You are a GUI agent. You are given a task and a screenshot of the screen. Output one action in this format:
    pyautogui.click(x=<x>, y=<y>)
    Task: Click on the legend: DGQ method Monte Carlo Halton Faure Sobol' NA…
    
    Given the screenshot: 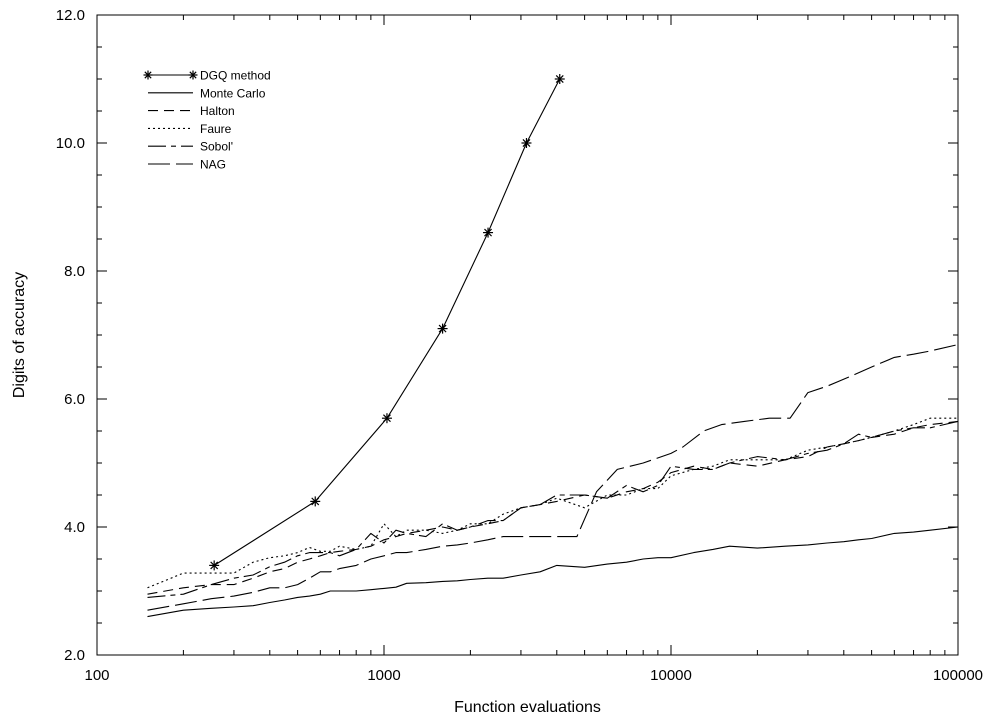 What is the action you would take?
    pyautogui.click(x=207, y=120)
    